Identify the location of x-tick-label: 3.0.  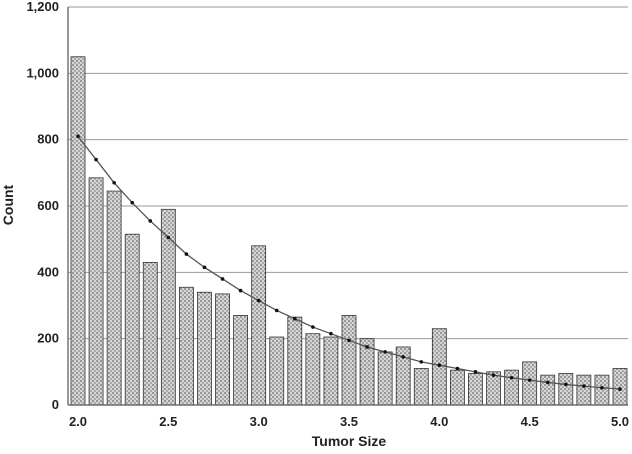
(259, 421).